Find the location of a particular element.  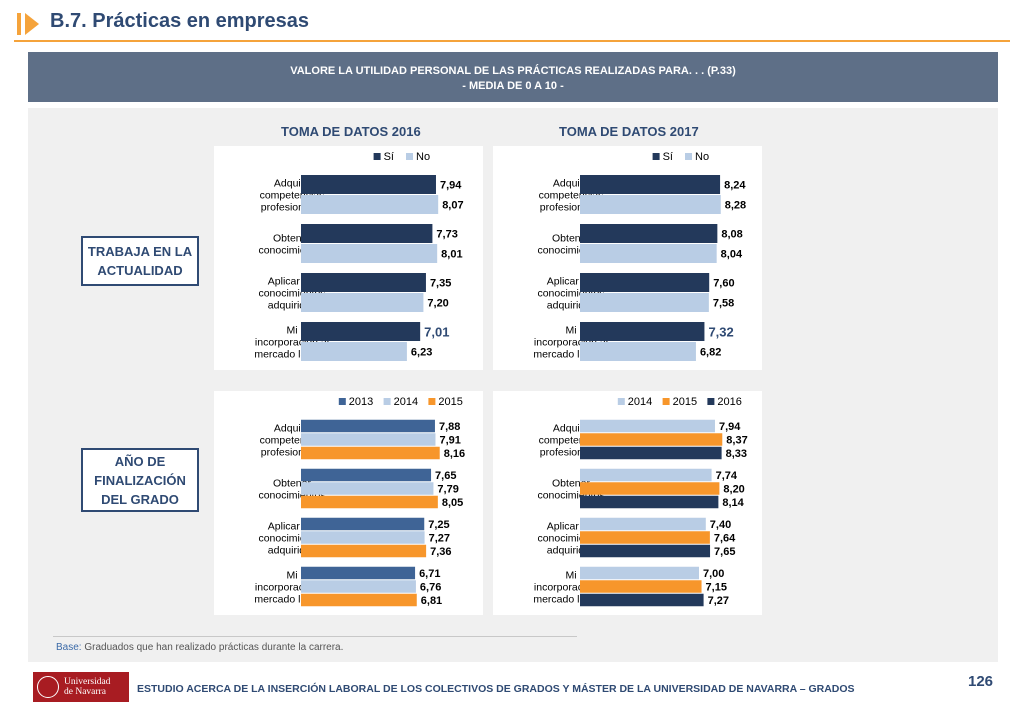

bar-value-label: 7,00 is located at coordinates (713, 574).